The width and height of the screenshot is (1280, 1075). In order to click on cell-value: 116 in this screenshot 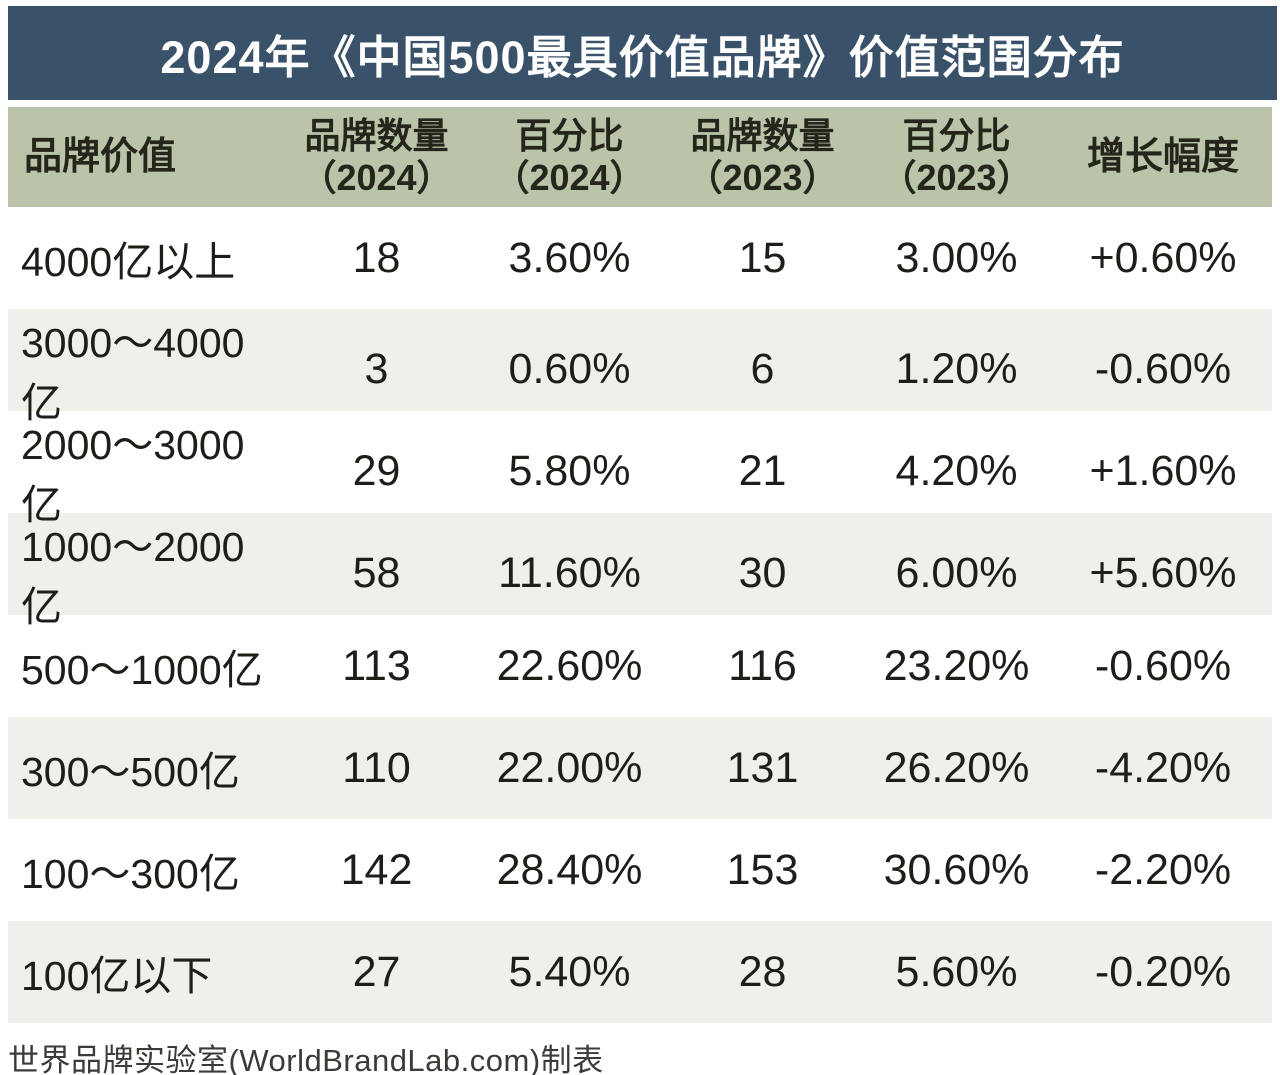, I will do `click(762, 665)`.